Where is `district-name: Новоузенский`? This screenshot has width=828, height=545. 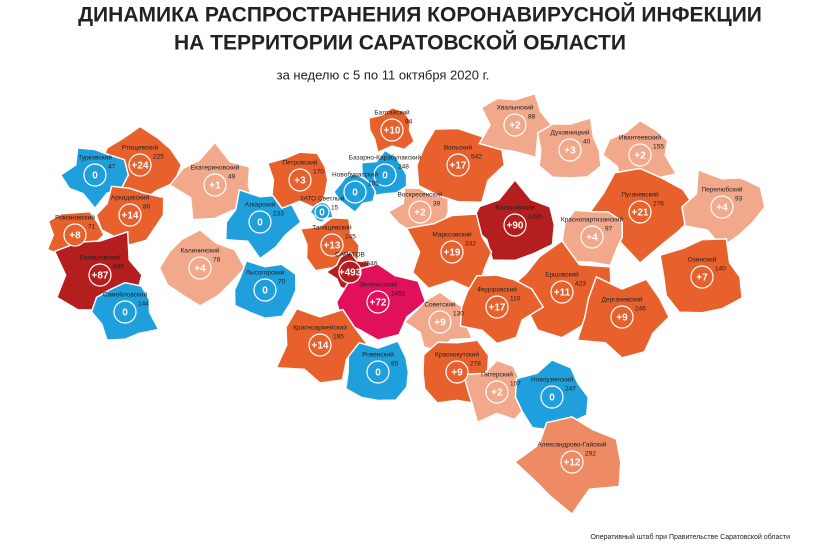
district-name: Новоузенский is located at coordinates (552, 380).